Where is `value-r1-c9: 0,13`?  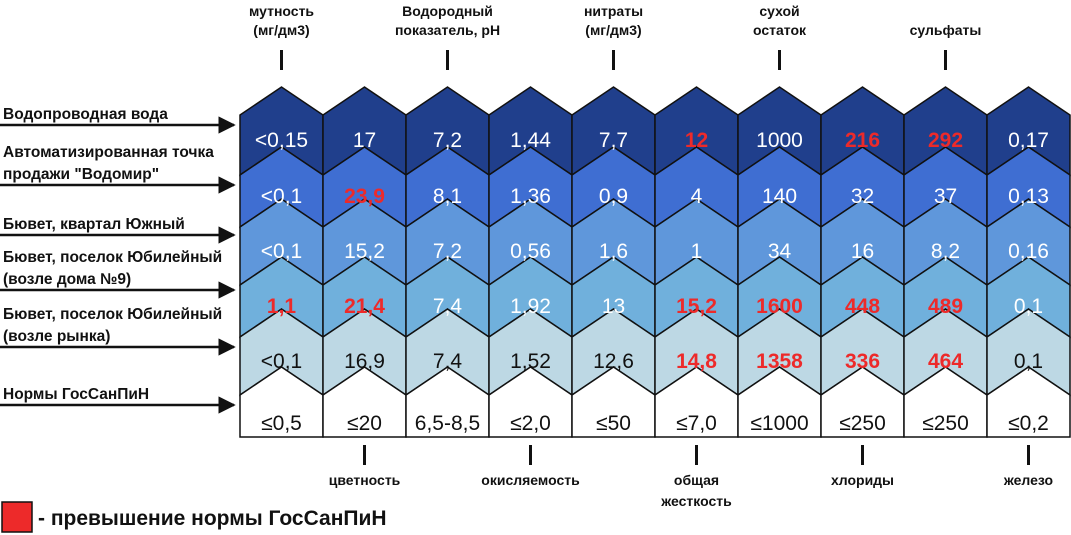
value-r1-c9: 0,13 is located at coordinates (1028, 196).